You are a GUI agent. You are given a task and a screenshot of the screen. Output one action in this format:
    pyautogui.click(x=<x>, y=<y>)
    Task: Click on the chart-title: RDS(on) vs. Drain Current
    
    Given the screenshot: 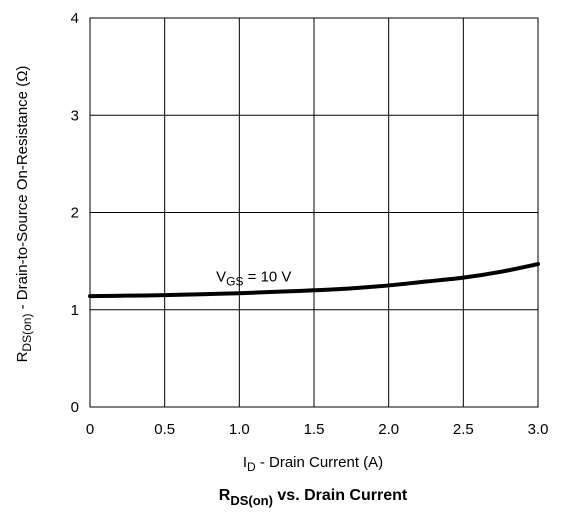 What is the action you would take?
    pyautogui.click(x=313, y=497)
    